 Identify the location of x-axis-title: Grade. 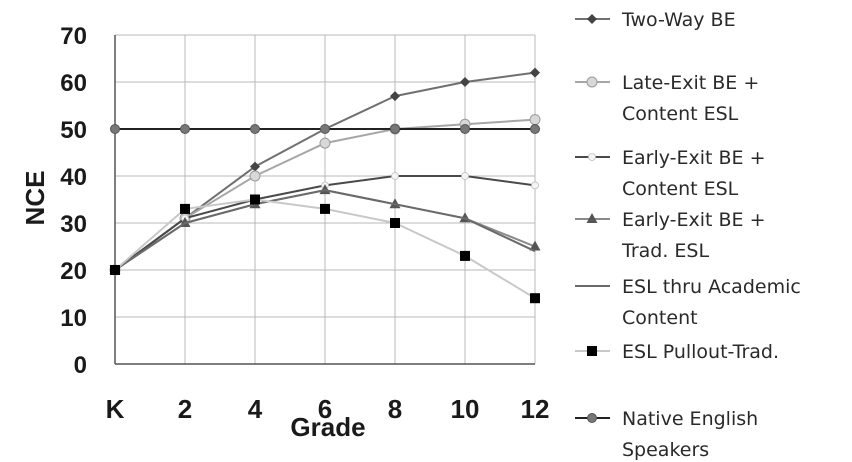
(327, 427).